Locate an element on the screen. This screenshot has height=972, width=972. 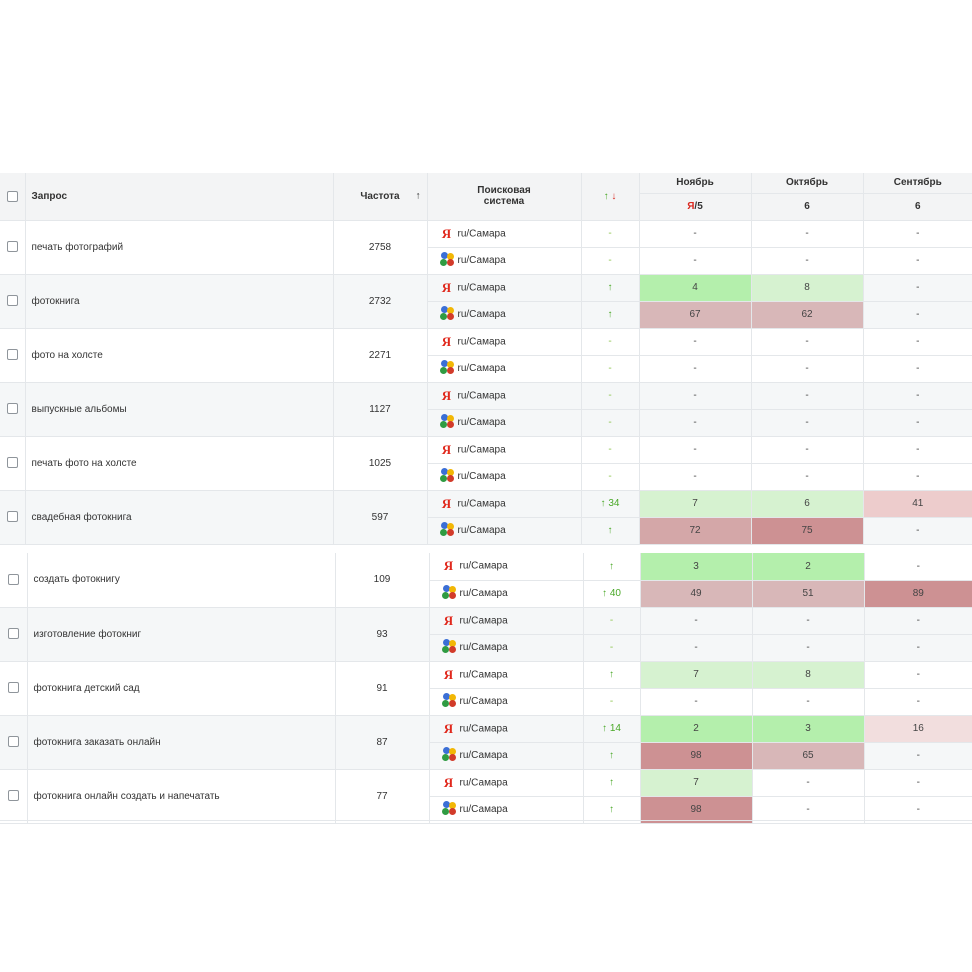
query-text: фото на холсте is located at coordinates (179, 355).